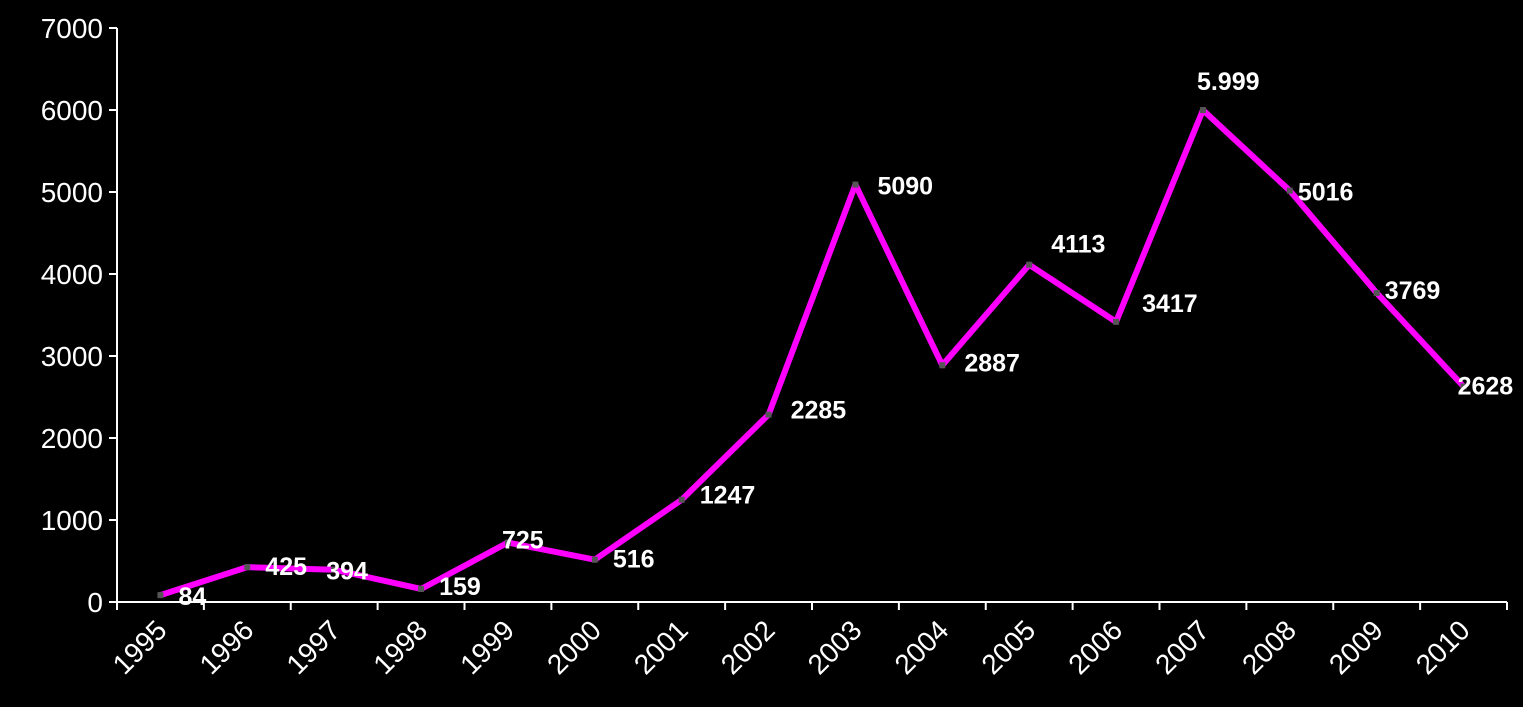  I want to click on data-label: 5090, so click(905, 187).